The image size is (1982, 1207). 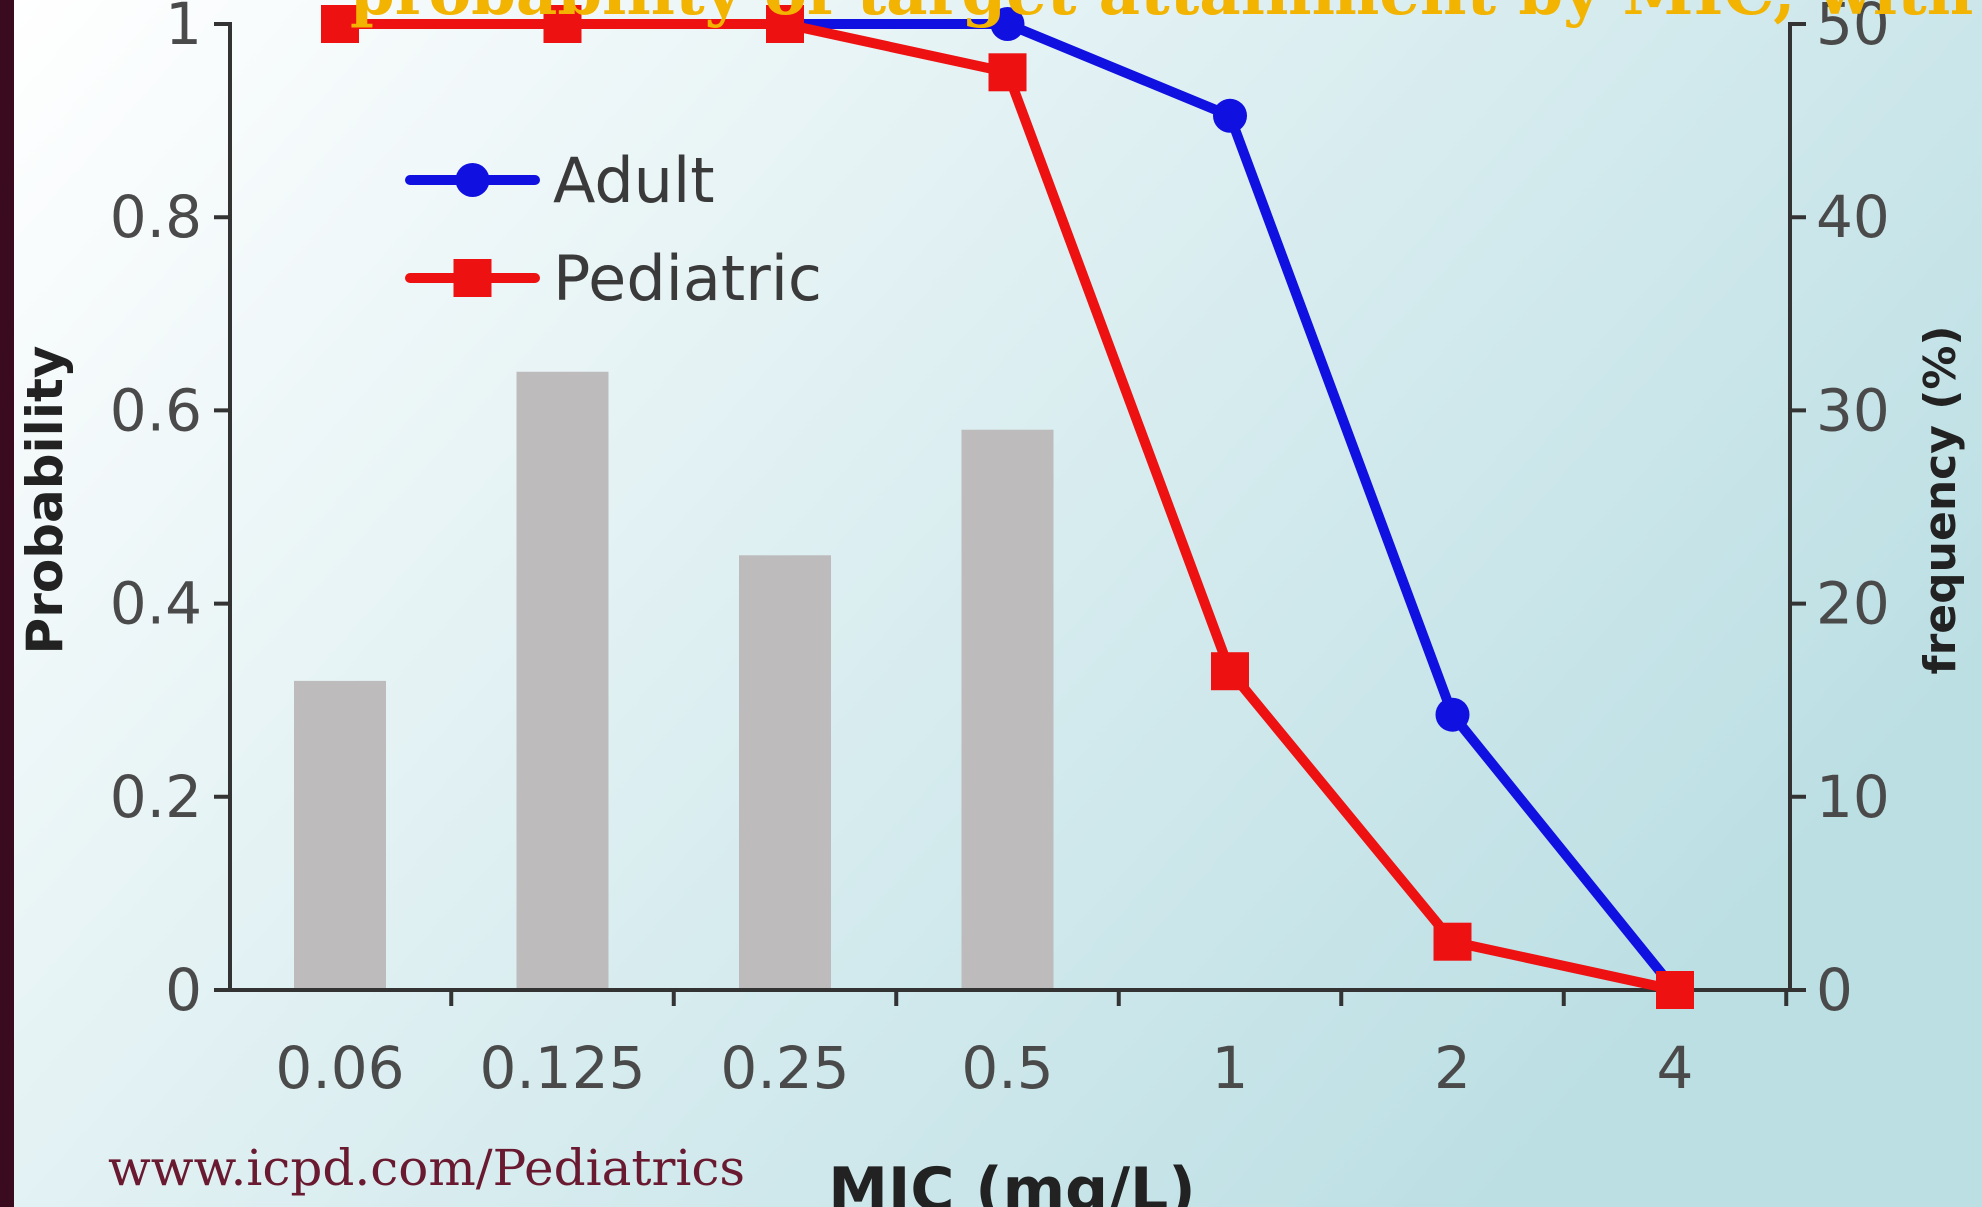 I want to click on x-tick-label: 0.5, so click(x=1007, y=1068).